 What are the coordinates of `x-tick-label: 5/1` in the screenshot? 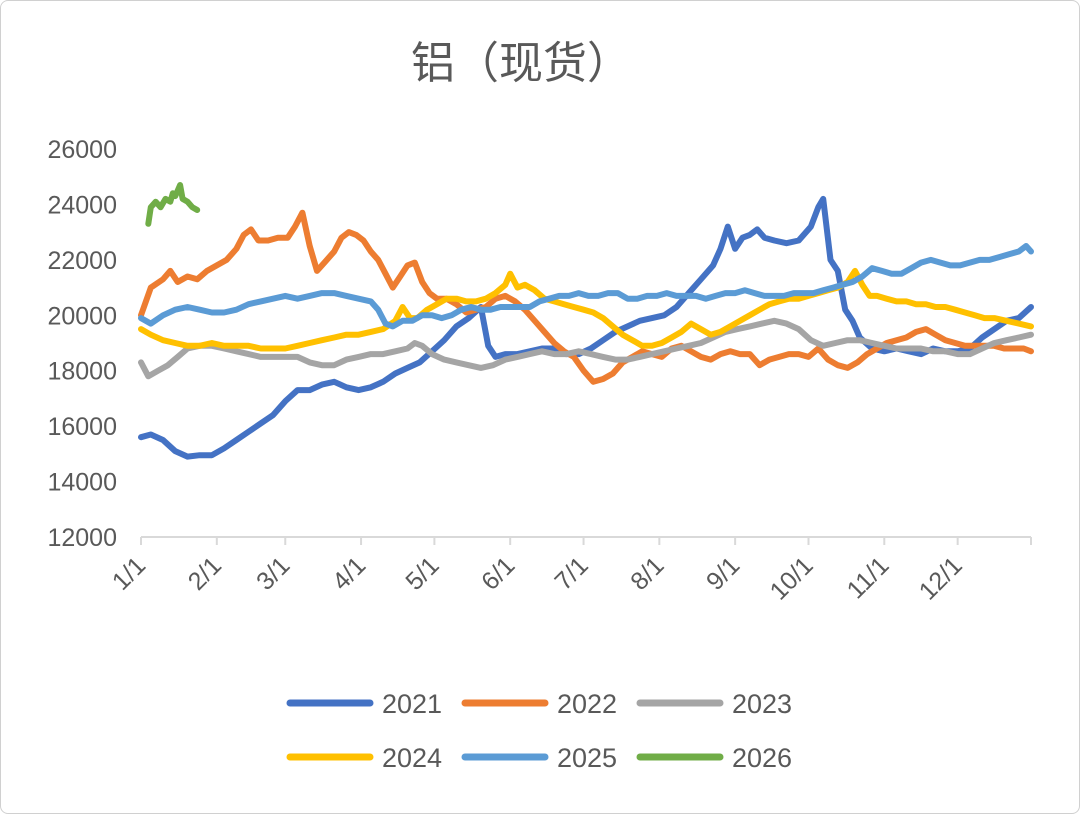 It's located at (422, 573).